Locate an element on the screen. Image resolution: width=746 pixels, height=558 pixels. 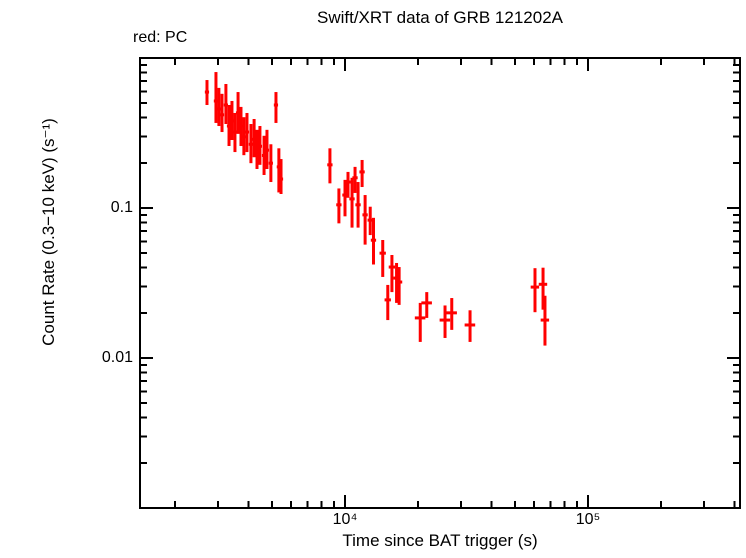
y-tick-label-0.01: 0.01 is located at coordinates (117, 357).